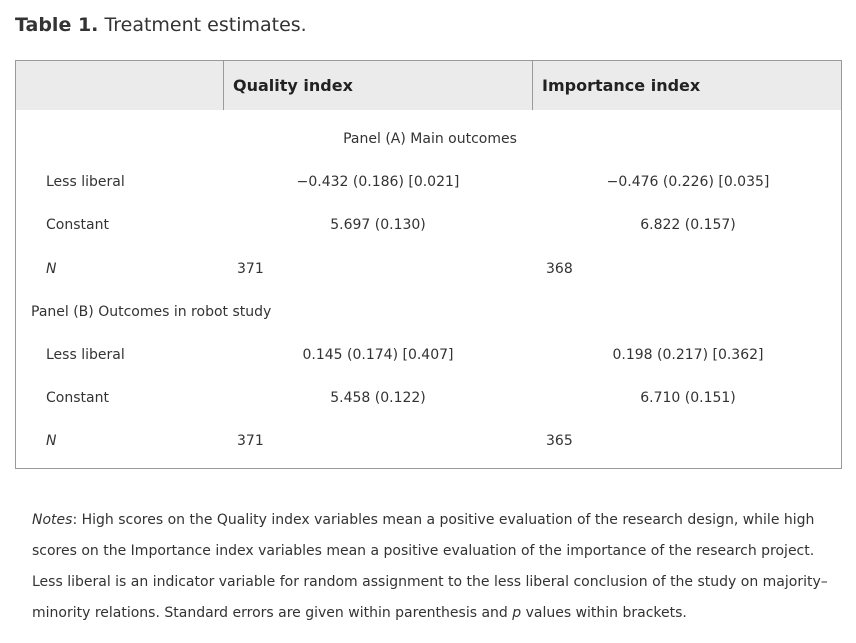 The height and width of the screenshot is (643, 856). What do you see at coordinates (57, 25) in the screenshot?
I see `table-label: Table 1.` at bounding box center [57, 25].